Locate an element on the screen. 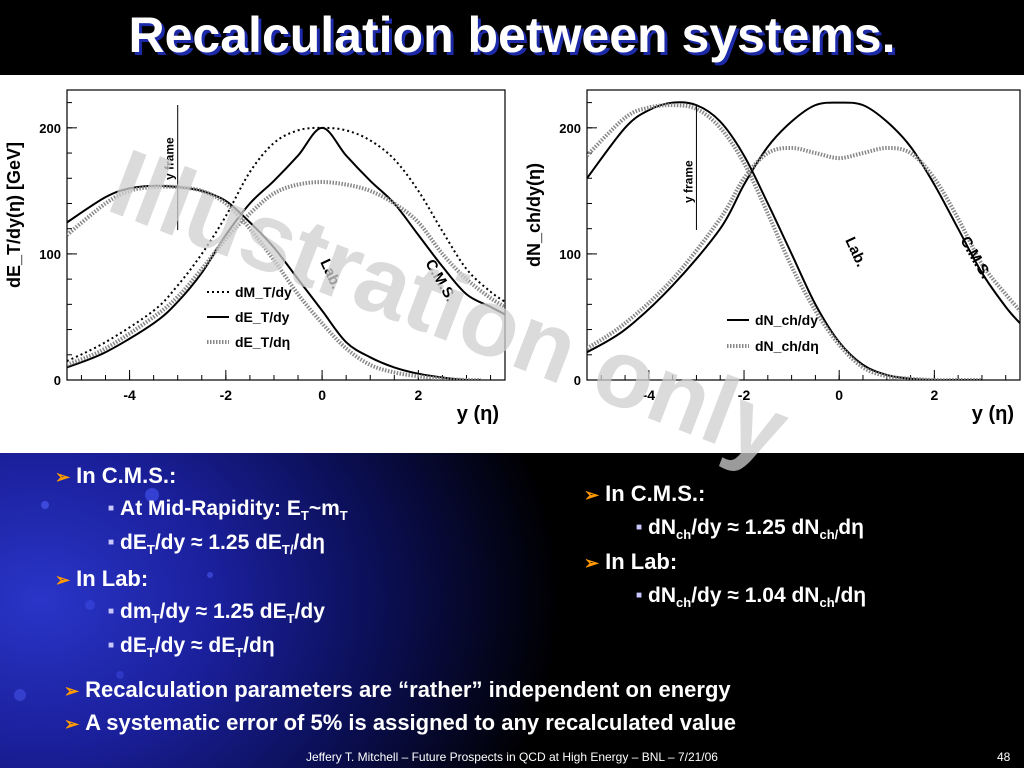  bullet-right-cms: ➢ In C.M.S.: is located at coordinates (645, 493).